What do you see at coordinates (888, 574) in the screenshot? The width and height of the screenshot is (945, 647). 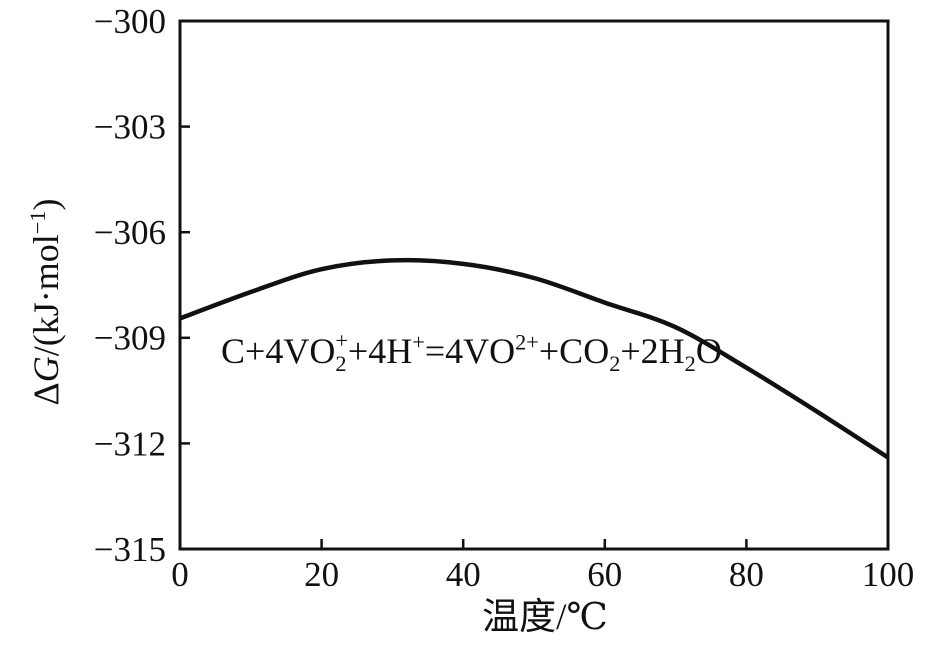 I see `x-tick-label: 100` at bounding box center [888, 574].